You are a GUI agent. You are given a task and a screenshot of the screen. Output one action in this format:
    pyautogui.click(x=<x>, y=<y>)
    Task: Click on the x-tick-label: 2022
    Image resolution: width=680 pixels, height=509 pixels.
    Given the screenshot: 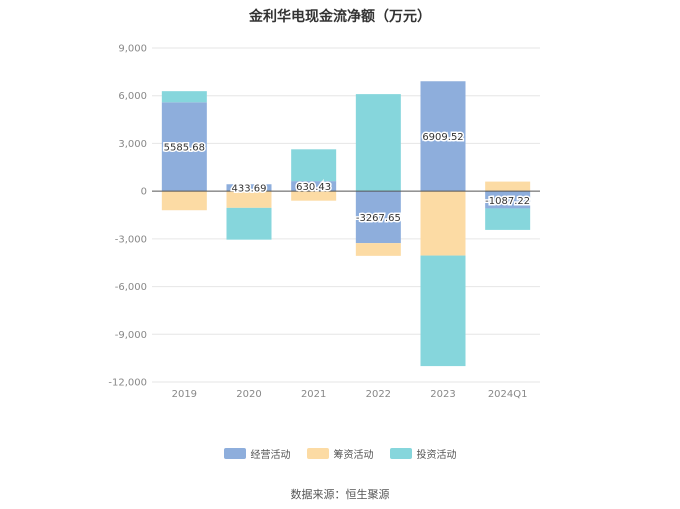 What is the action you would take?
    pyautogui.click(x=378, y=394)
    